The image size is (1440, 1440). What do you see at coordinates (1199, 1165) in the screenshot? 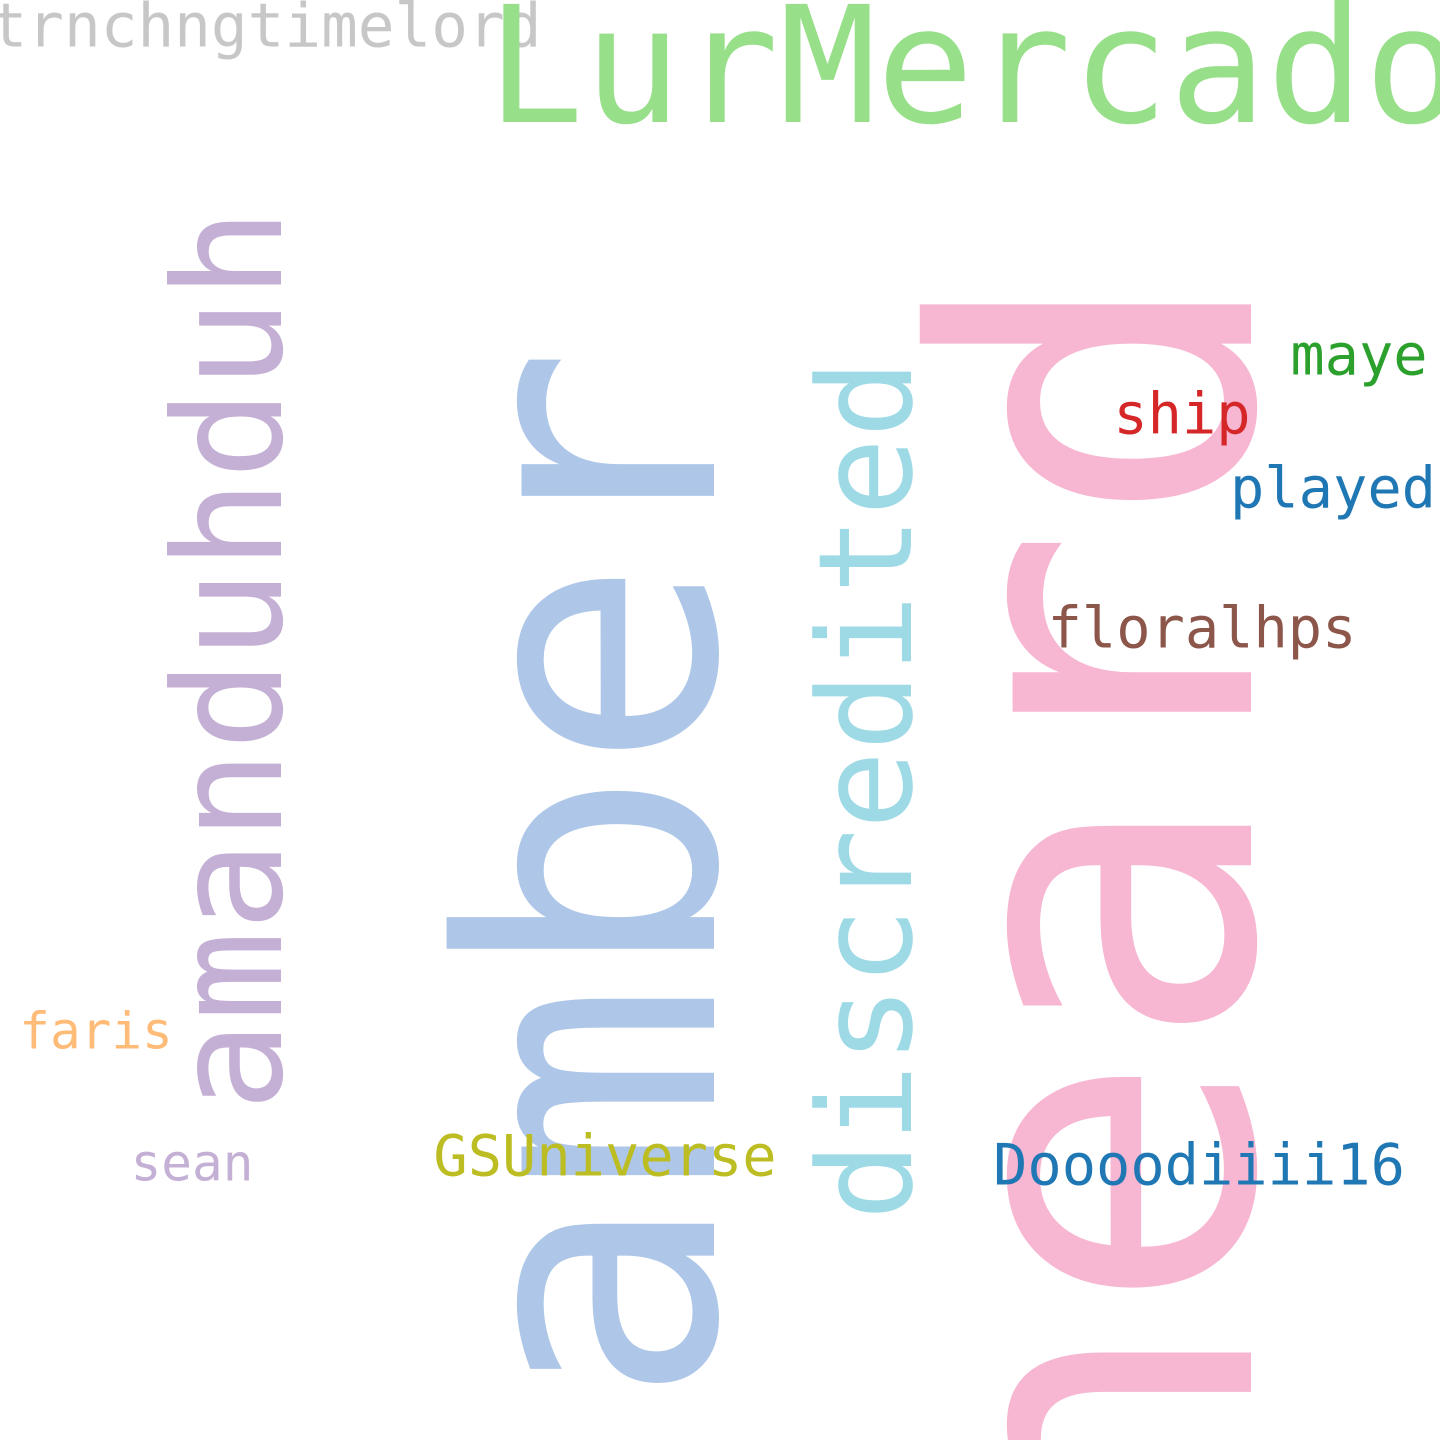
I see `word-dooooodiiii16: Doooodiiii16` at bounding box center [1199, 1165].